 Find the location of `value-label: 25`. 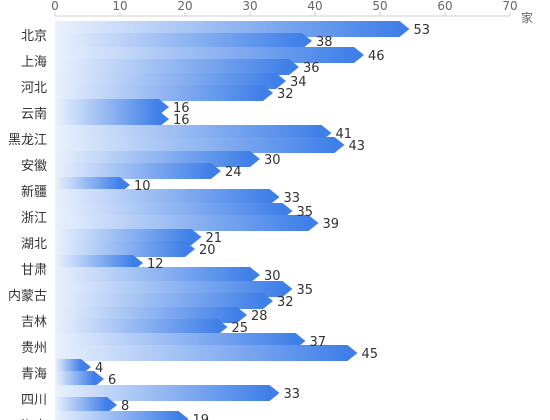

value-label: 25 is located at coordinates (240, 328).